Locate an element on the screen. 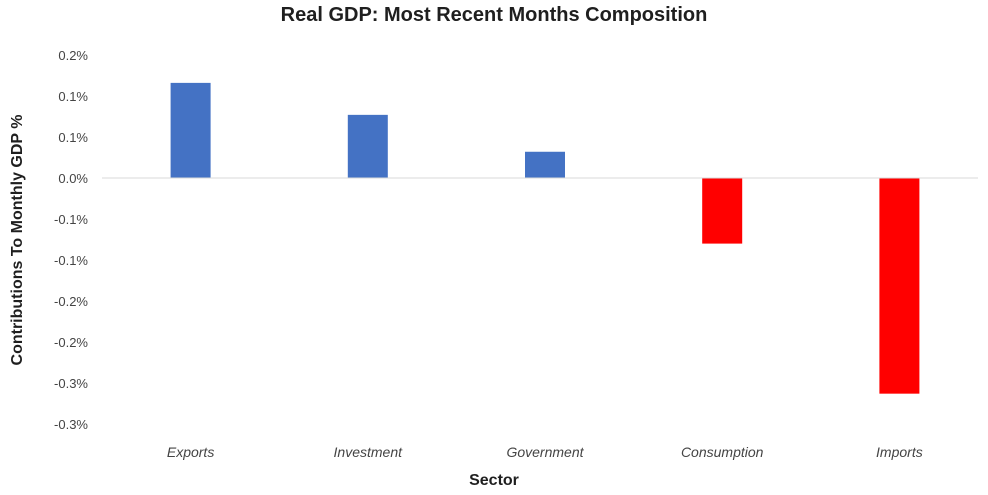  category-label: Imports is located at coordinates (899, 452).